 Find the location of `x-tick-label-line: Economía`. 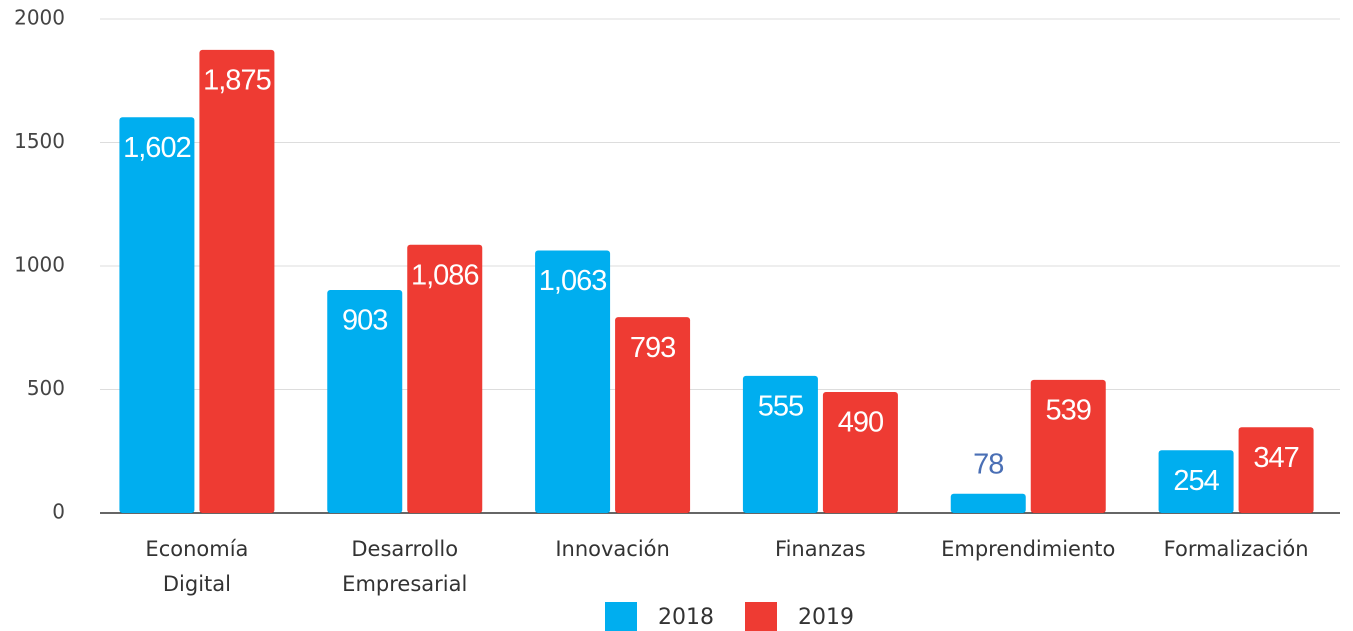

x-tick-label-line: Economía is located at coordinates (196, 549).